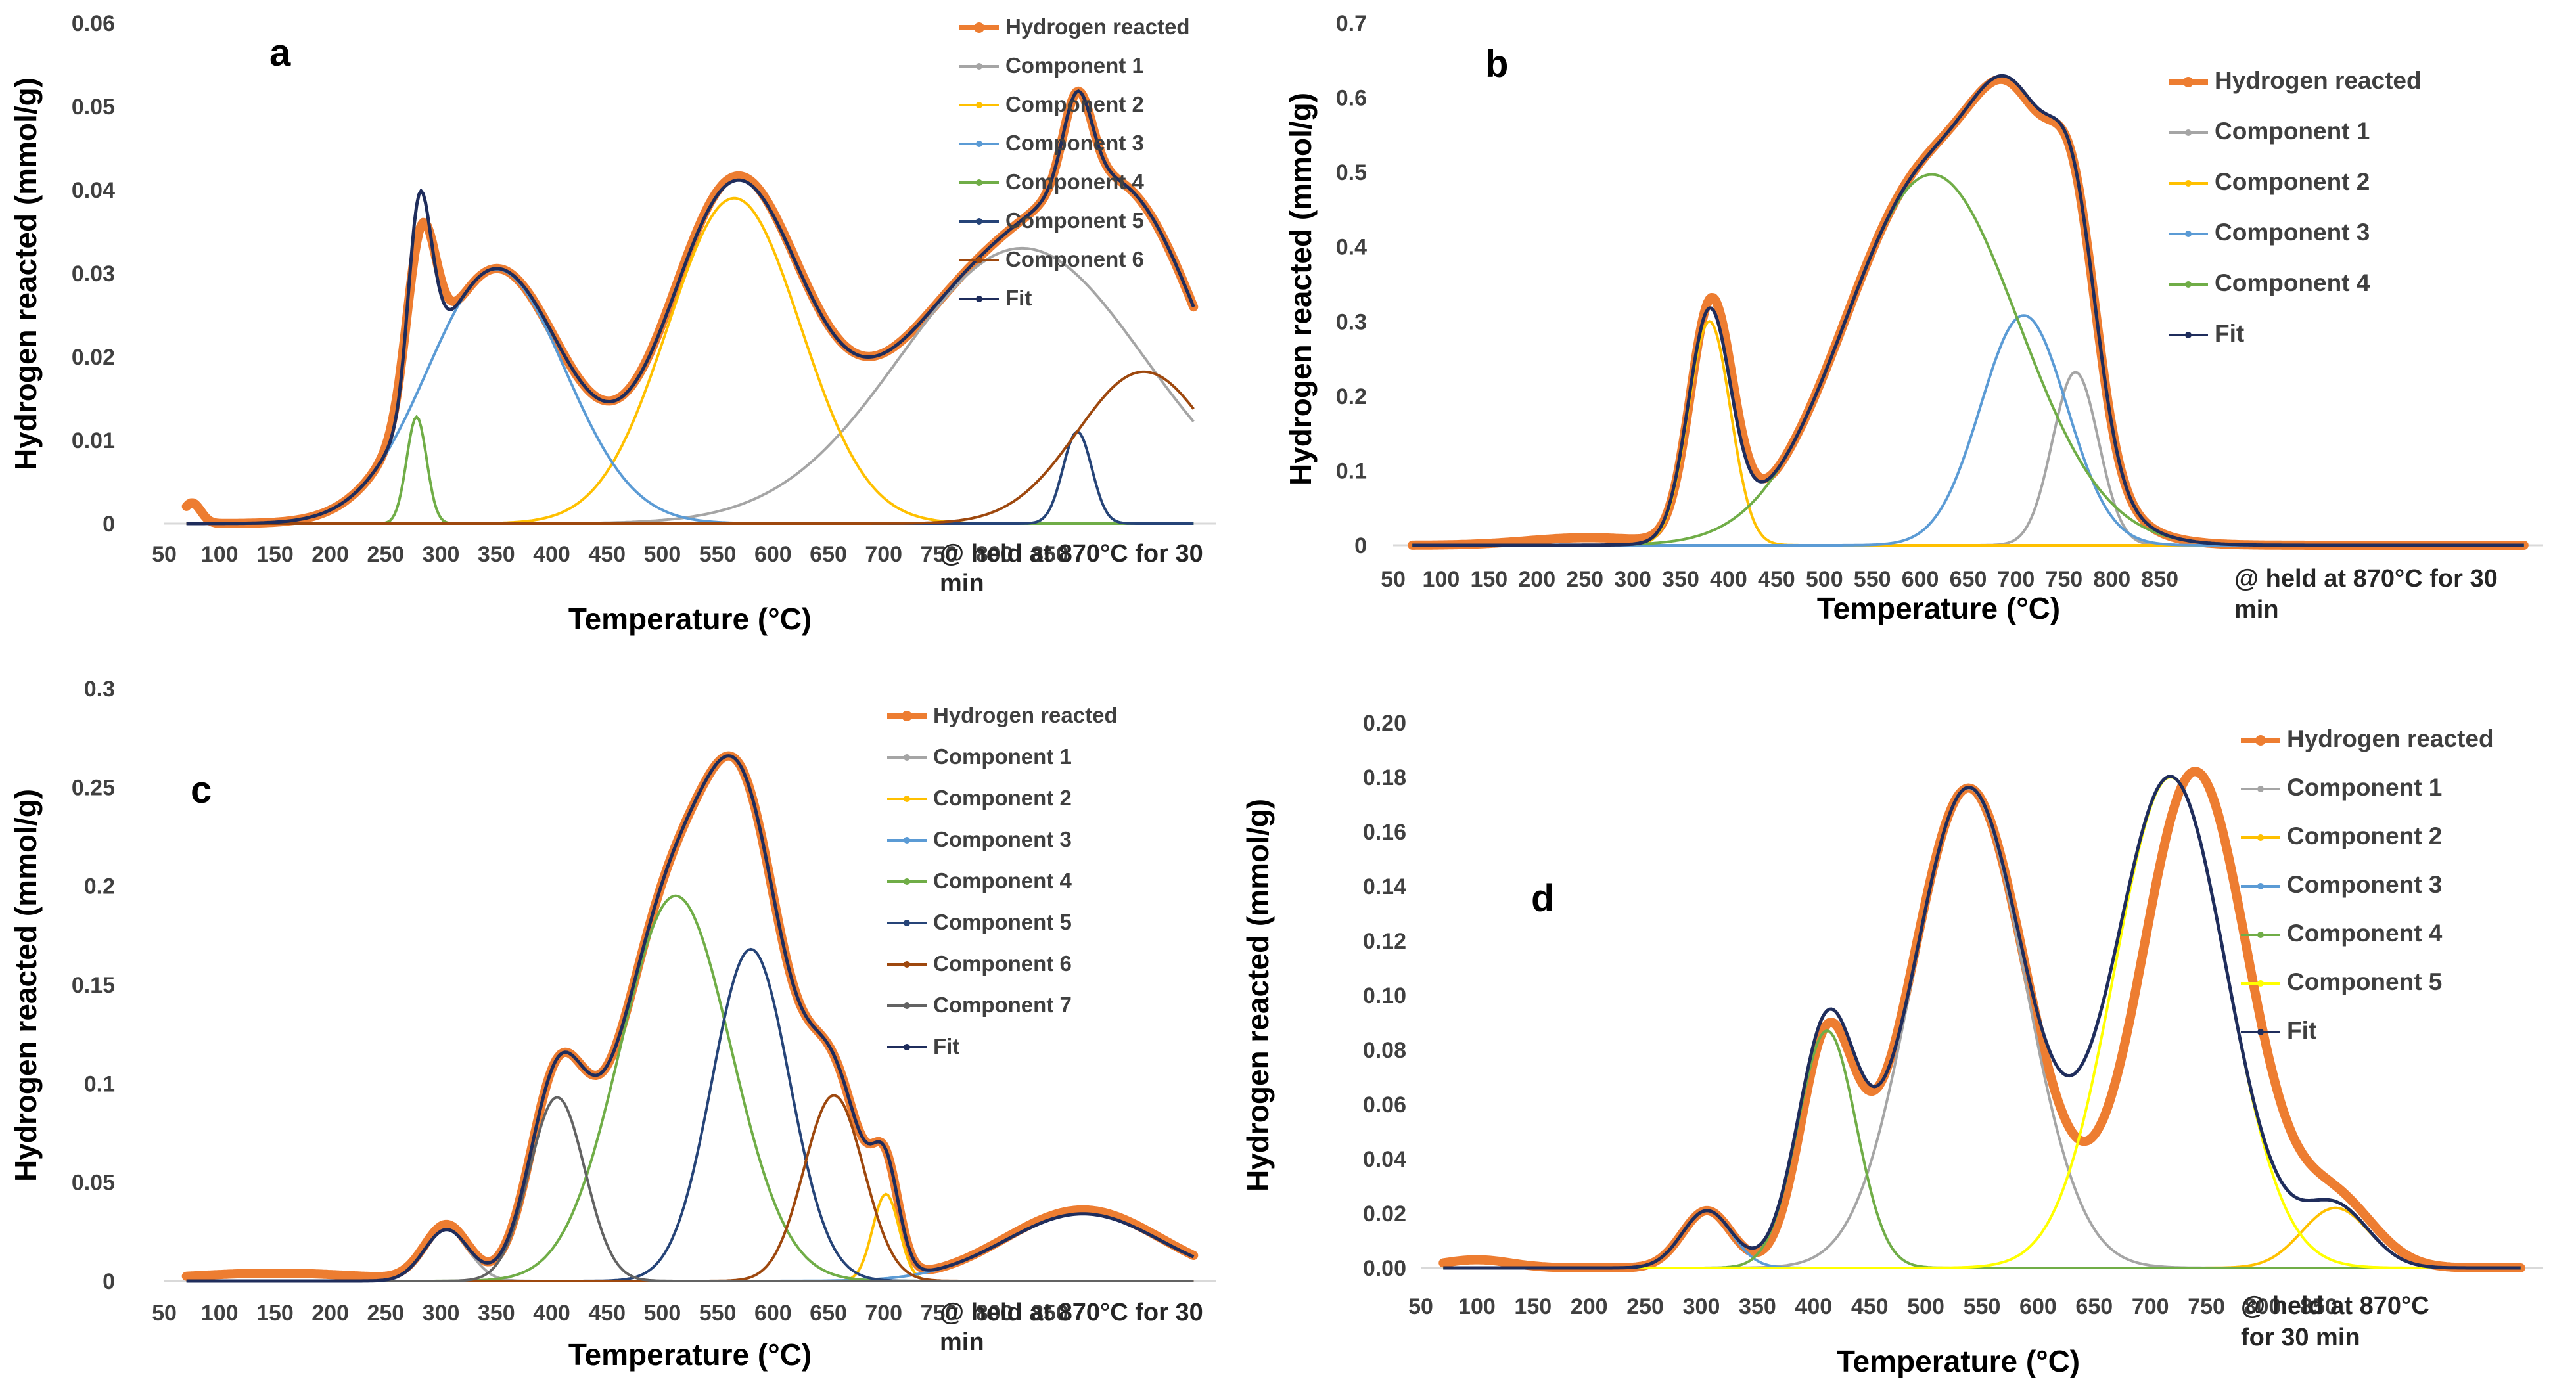  I want to click on x-tick-label: 450, so click(607, 1313).